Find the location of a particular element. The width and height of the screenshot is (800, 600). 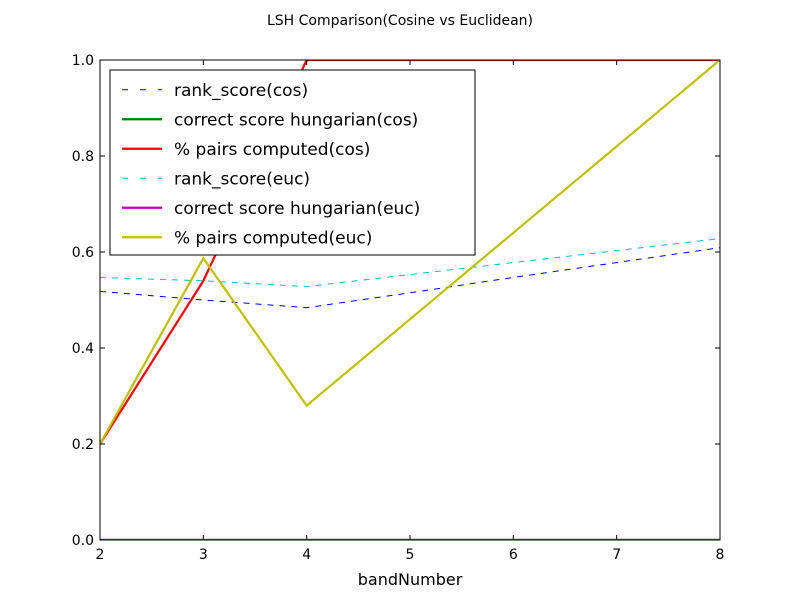

legend-label: % pairs computed(cos) is located at coordinates (272, 150).